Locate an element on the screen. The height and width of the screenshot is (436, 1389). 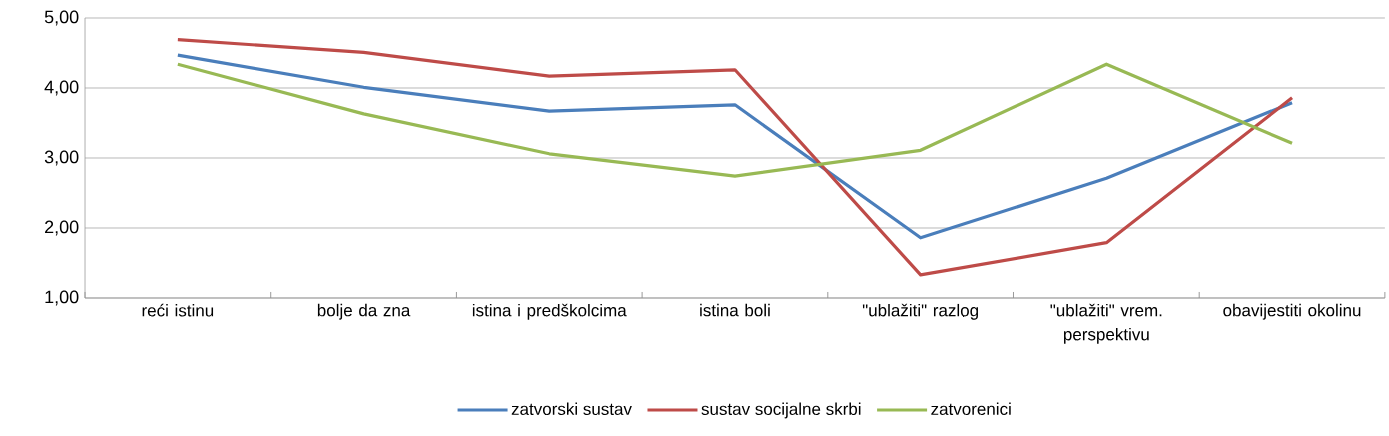
x-tick-label: "ublažiti" vrem. perspektivu is located at coordinates (1106, 323).